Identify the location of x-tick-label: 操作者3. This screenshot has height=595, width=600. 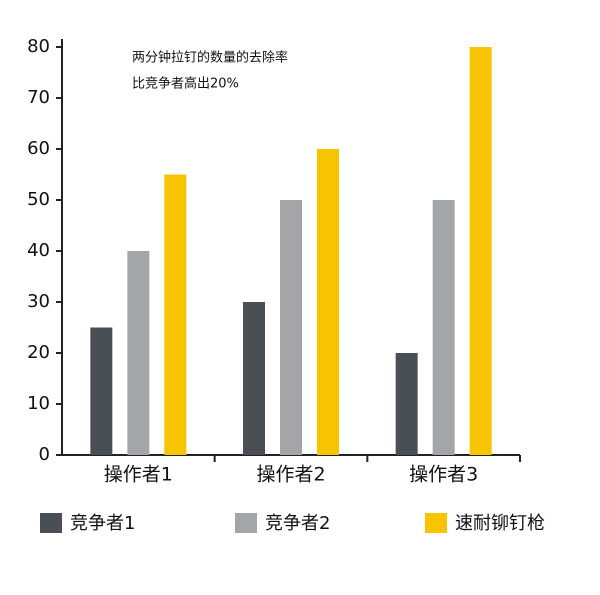
(443, 475).